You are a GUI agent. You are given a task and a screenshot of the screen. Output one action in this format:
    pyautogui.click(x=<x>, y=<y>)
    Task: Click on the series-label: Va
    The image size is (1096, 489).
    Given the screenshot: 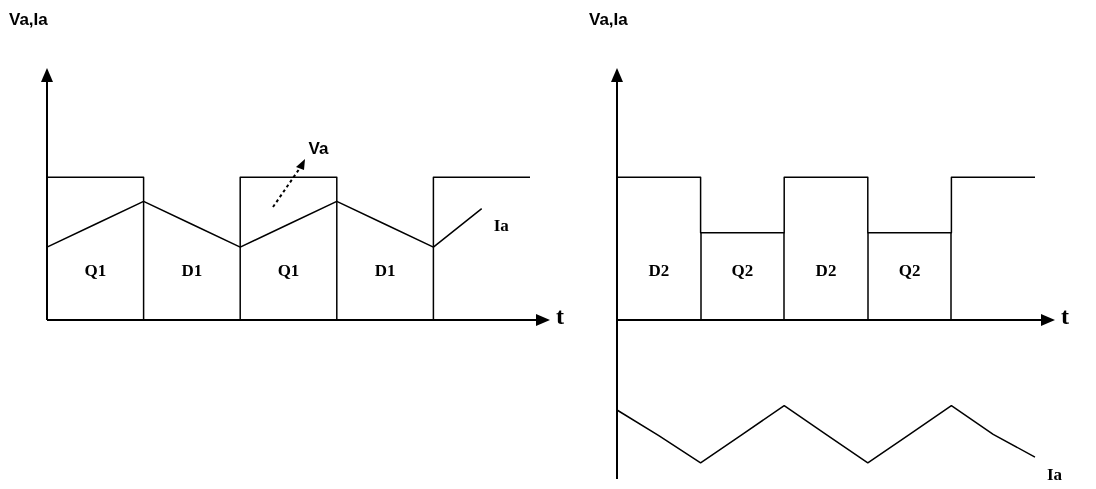 What is the action you would take?
    pyautogui.click(x=318, y=148)
    